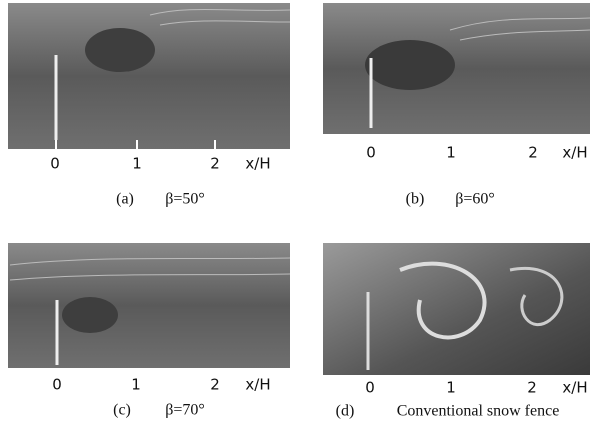 The width and height of the screenshot is (592, 433). Describe the element at coordinates (185, 199) in the screenshot. I see `caption: β=50°` at that location.